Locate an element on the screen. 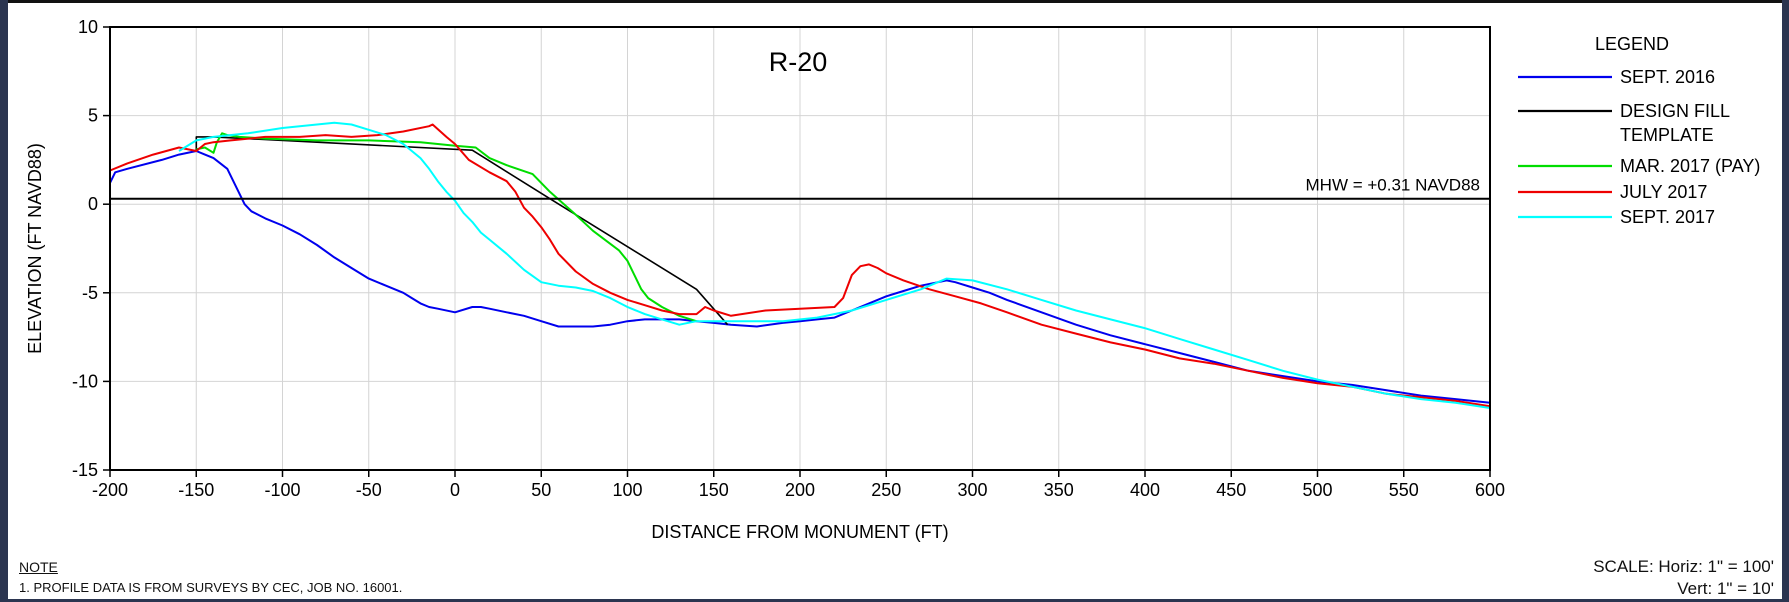 The image size is (1789, 602). x-tick-label: -150 is located at coordinates (196, 490).